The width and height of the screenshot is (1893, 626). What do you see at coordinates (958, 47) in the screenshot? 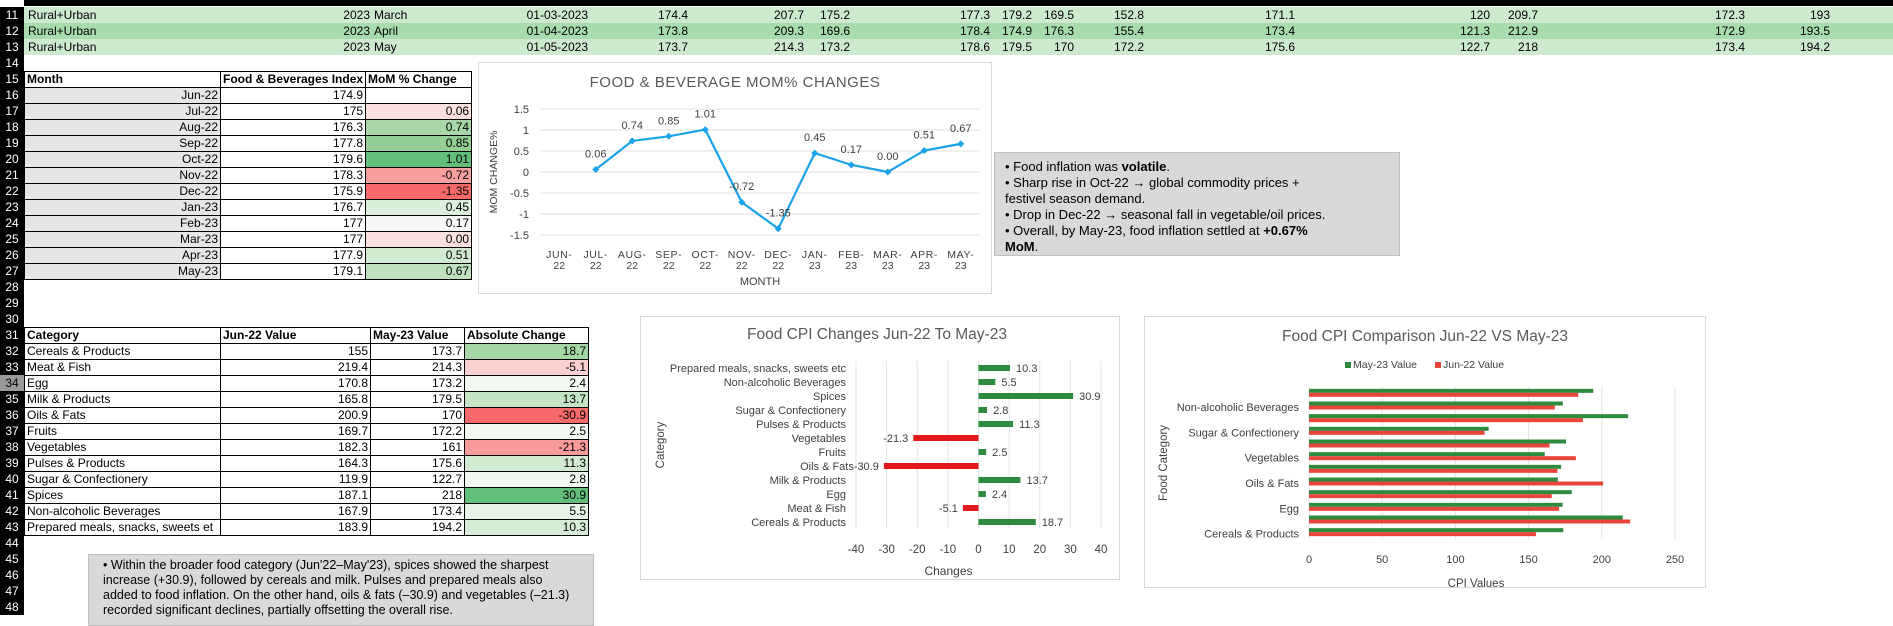
I see `top-data-row` at bounding box center [958, 47].